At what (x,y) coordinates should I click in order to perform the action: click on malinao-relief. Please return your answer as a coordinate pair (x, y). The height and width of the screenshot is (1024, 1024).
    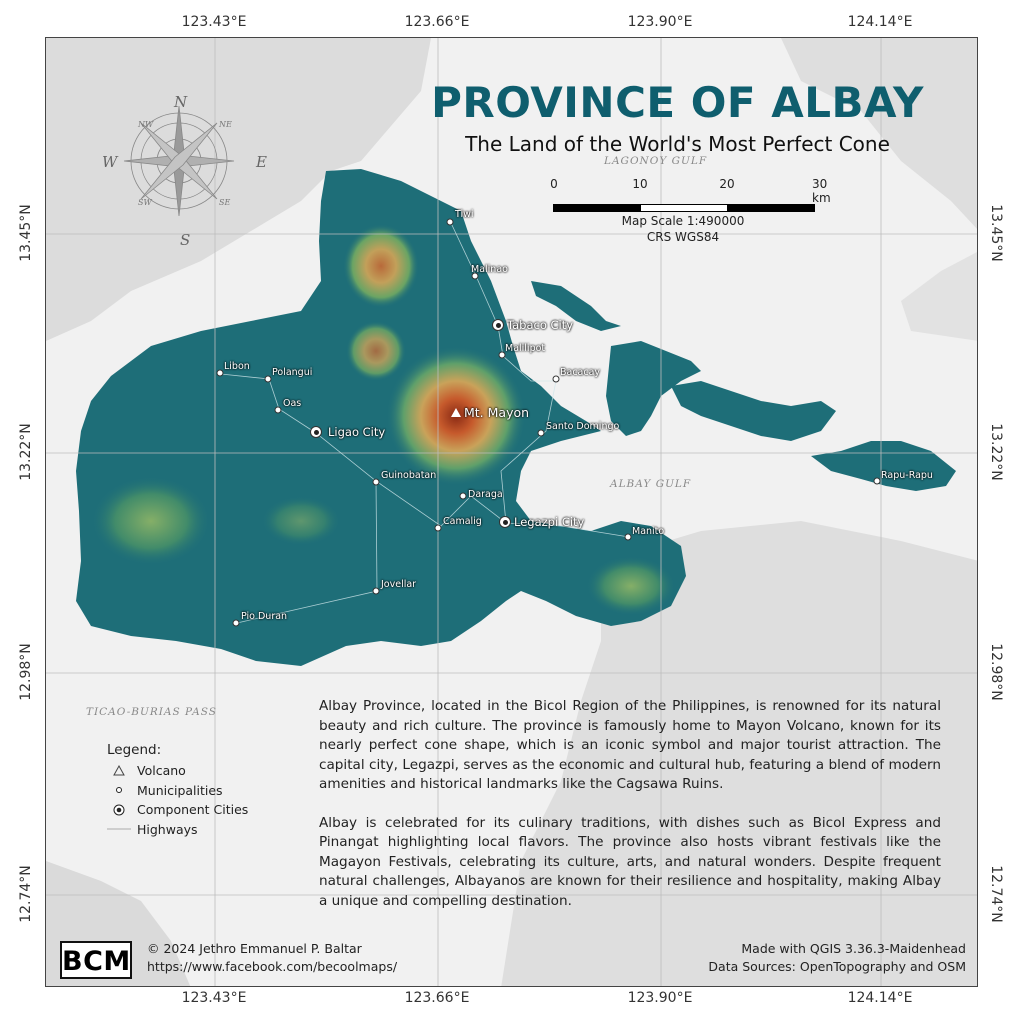
    Looking at the image, I should click on (381, 266).